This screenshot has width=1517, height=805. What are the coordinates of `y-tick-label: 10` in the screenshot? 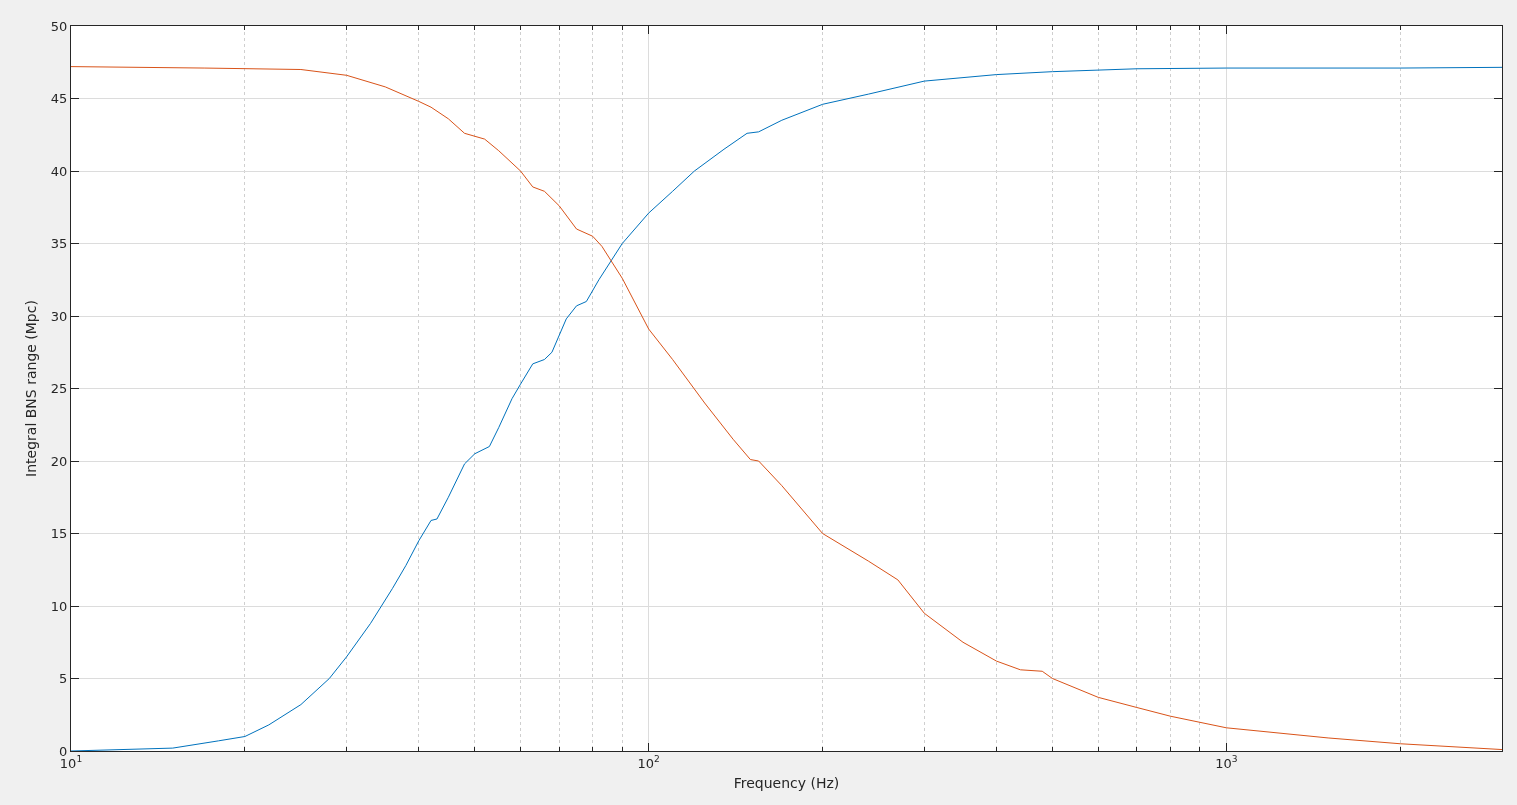 It's located at (59, 606).